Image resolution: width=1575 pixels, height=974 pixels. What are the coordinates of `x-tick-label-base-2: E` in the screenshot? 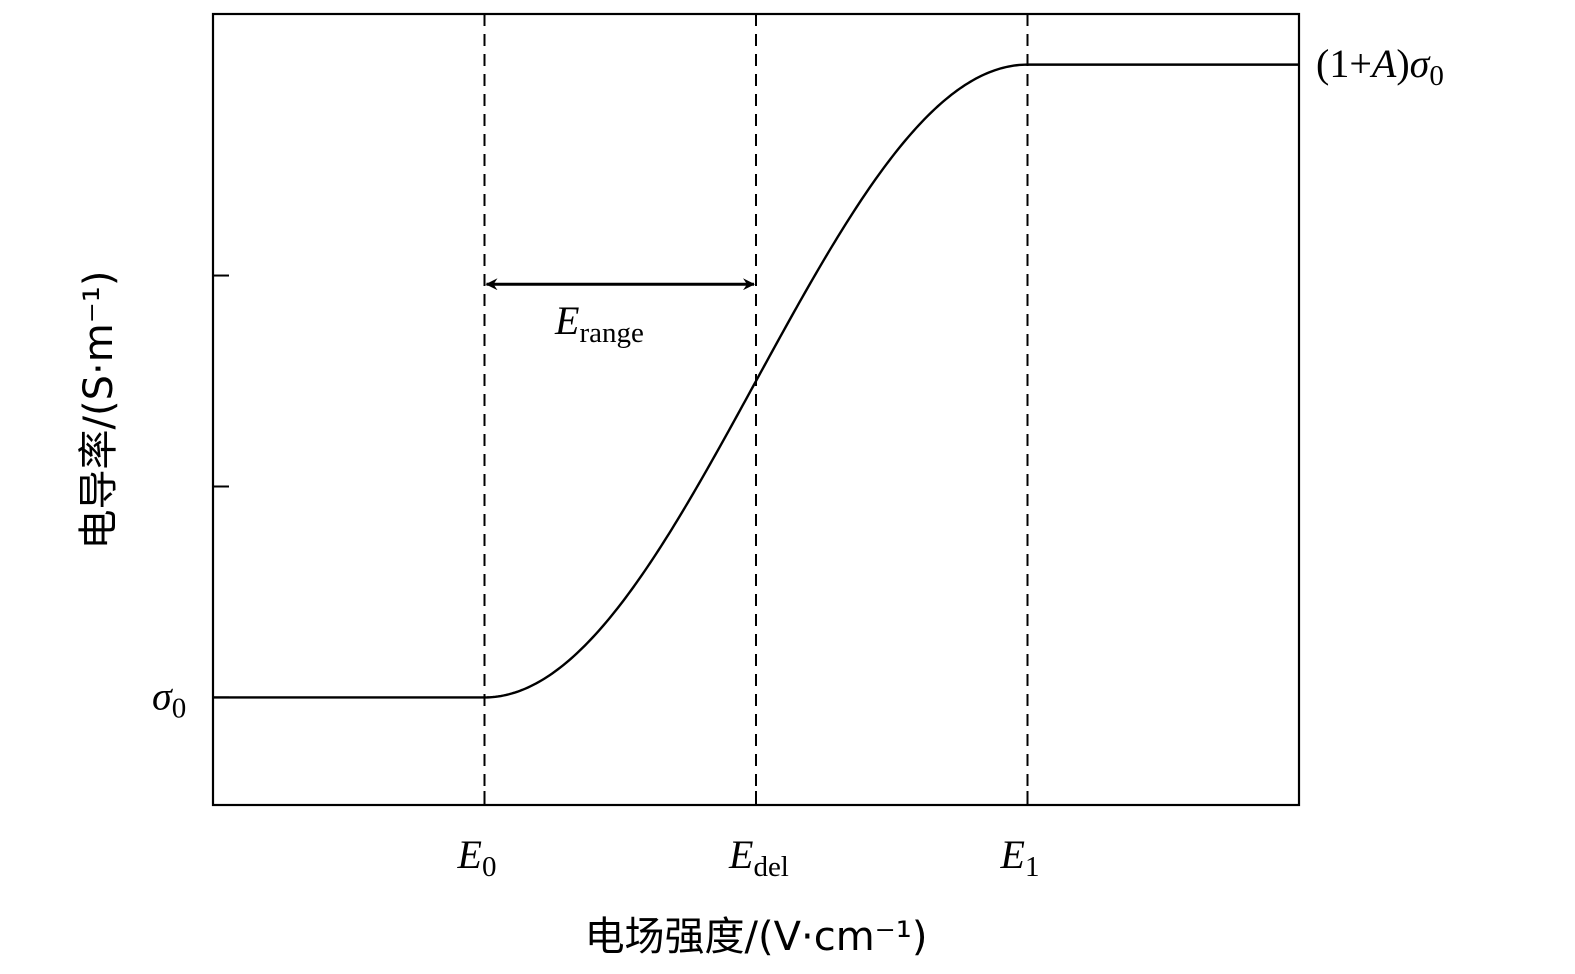 It's located at (1012, 854).